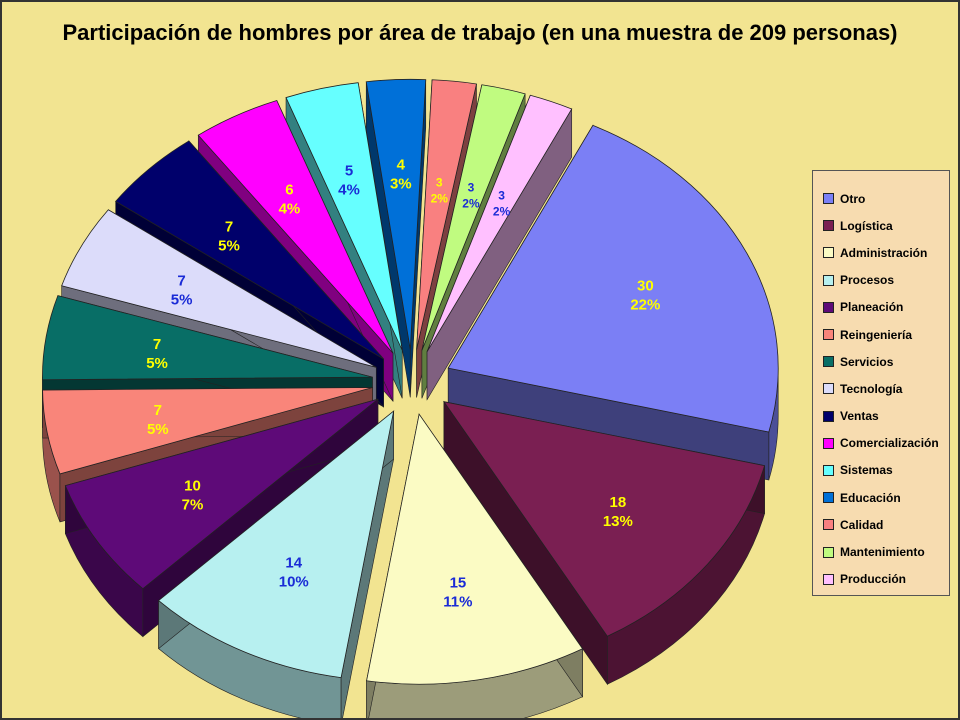 Image resolution: width=960 pixels, height=720 pixels. I want to click on slice-top-ventas, so click(249, 250).